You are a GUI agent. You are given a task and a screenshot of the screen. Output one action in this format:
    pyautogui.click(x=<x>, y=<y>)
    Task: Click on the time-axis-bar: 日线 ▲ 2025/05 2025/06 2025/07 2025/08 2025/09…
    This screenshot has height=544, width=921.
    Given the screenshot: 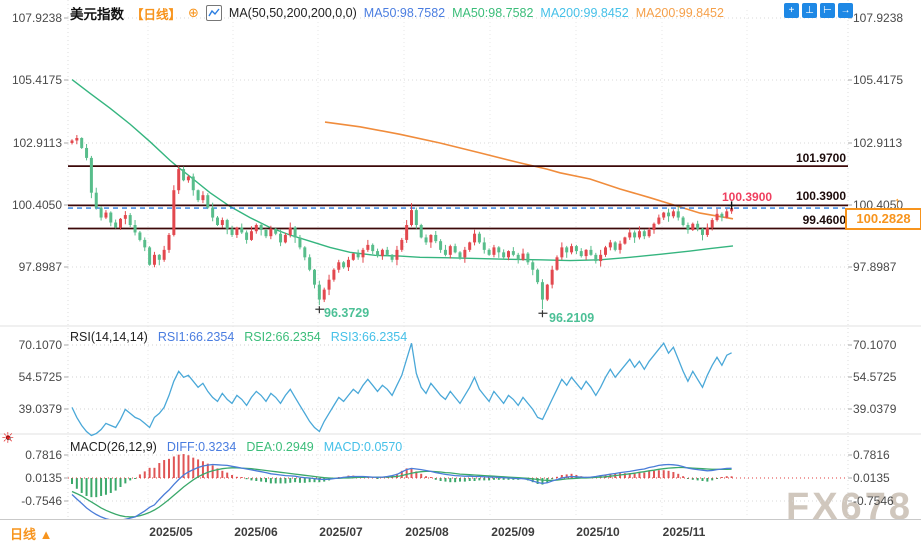 What is the action you would take?
    pyautogui.click(x=460, y=531)
    